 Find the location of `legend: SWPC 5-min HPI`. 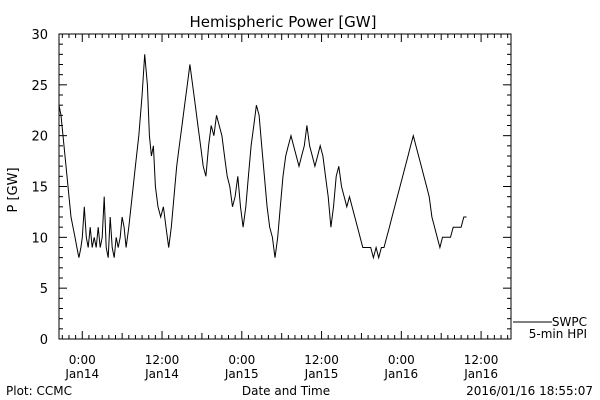

legend: SWPC 5-min HPI is located at coordinates (550, 328).